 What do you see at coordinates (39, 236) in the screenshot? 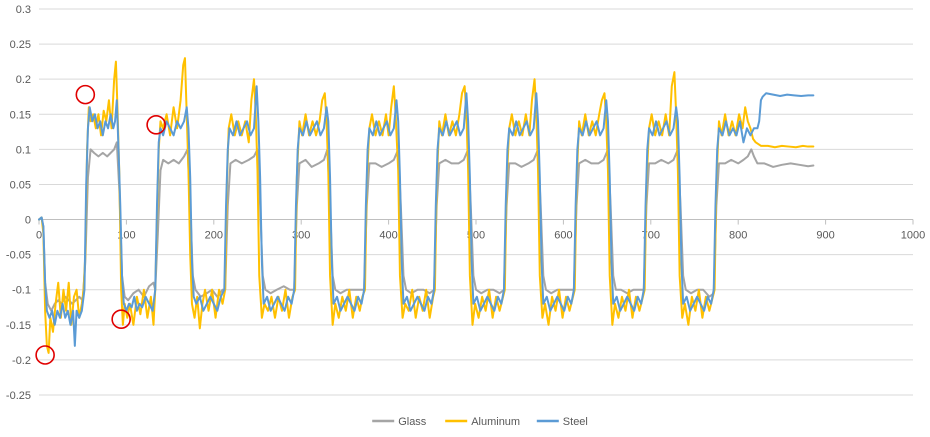
I see `x-tick-label: 0` at bounding box center [39, 236].